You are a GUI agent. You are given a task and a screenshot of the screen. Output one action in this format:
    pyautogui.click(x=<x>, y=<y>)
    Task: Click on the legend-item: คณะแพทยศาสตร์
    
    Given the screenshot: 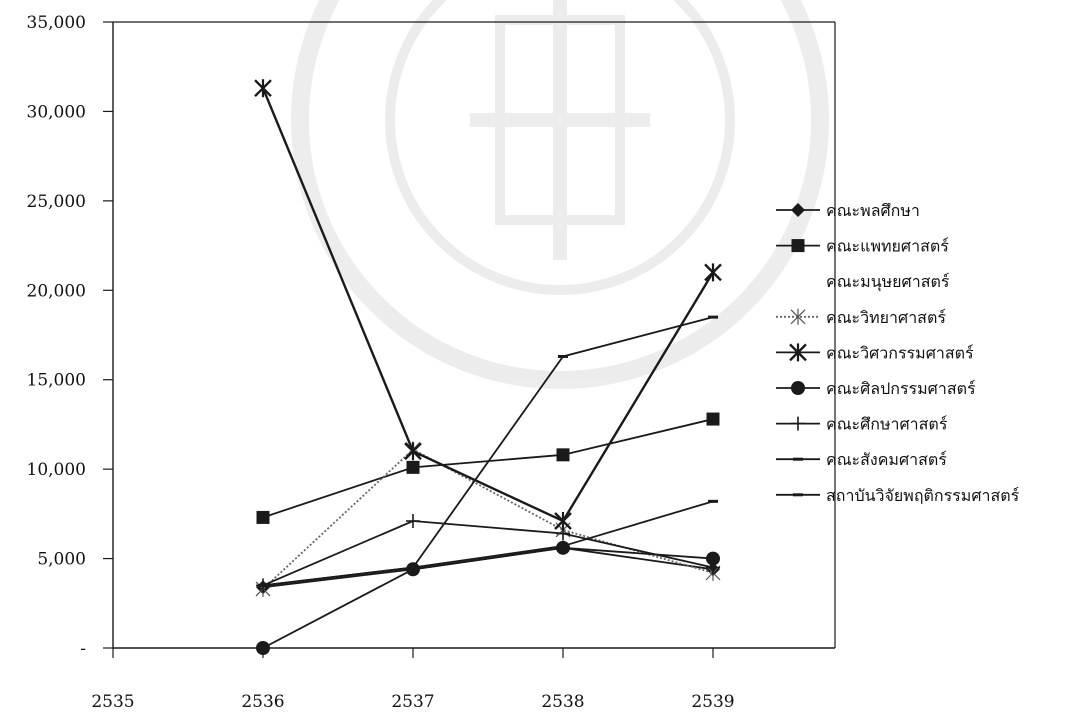 What is the action you would take?
    pyautogui.click(x=862, y=246)
    